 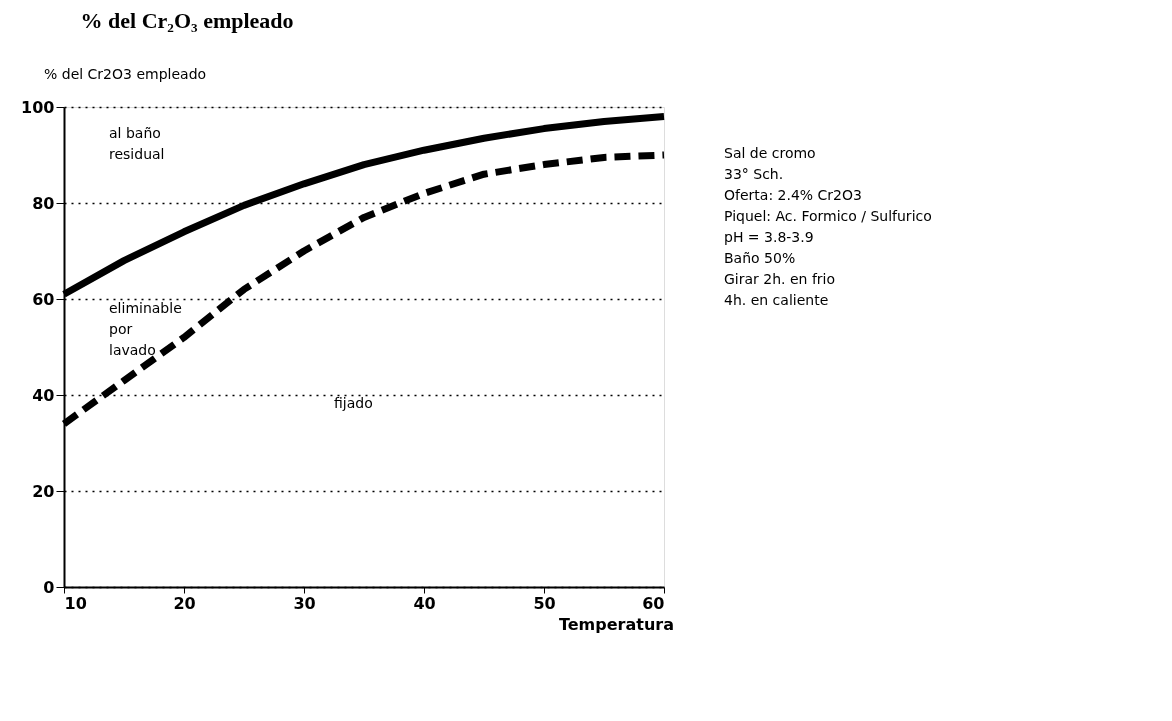 I want to click on x-axis-title: Temperatura, so click(x=616, y=624).